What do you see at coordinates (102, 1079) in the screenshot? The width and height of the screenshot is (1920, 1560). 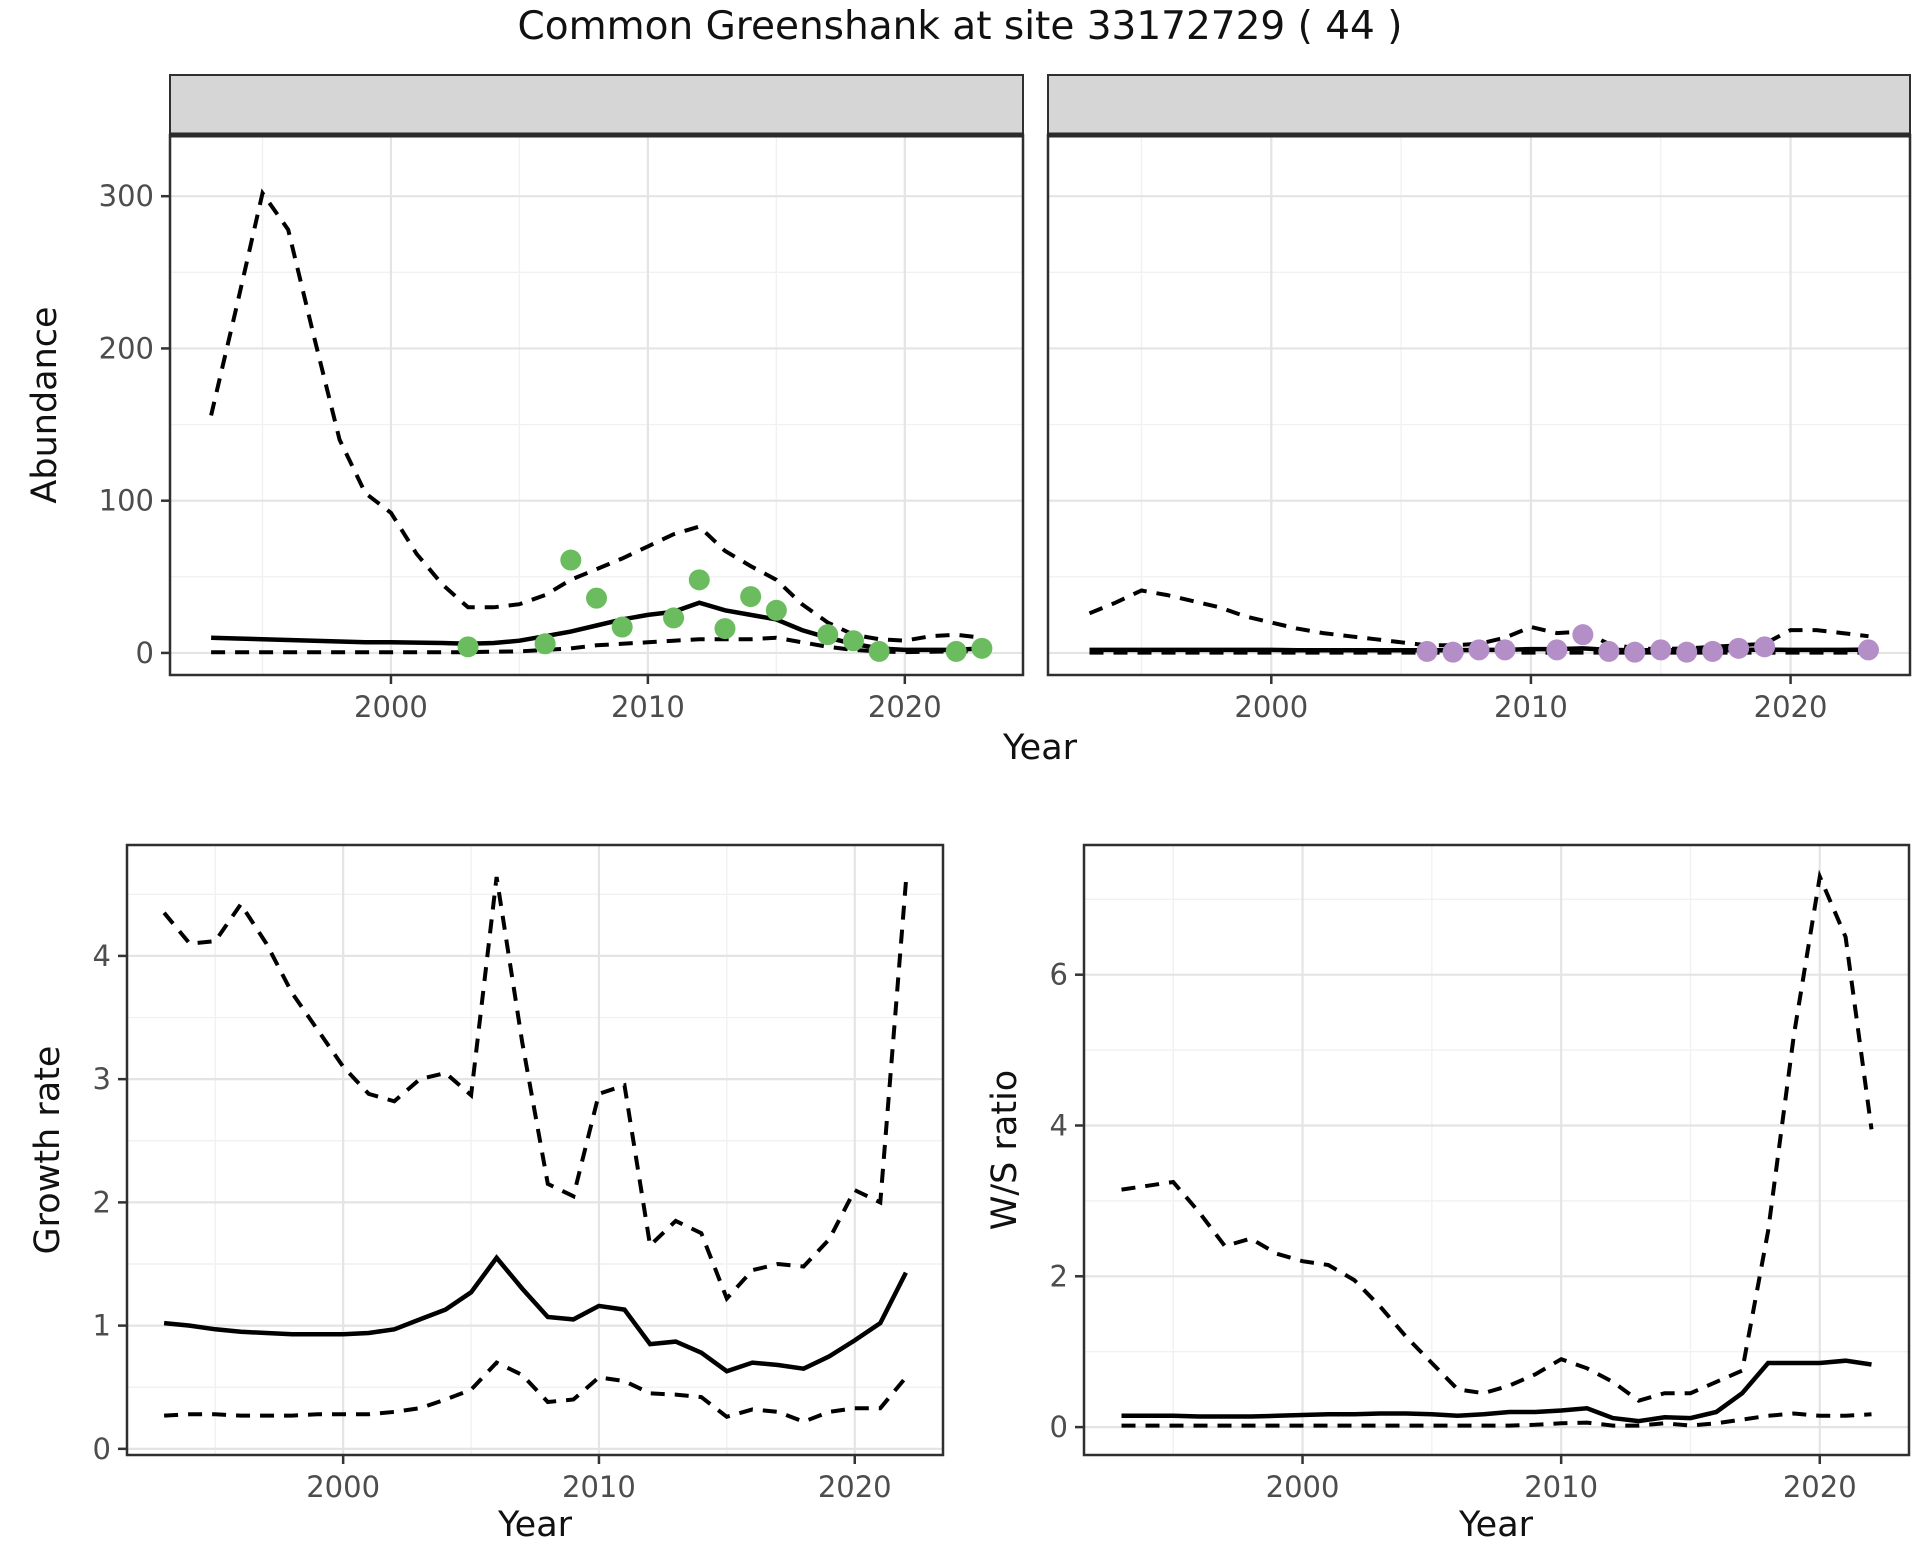 I see `y-tick-label: 3` at bounding box center [102, 1079].